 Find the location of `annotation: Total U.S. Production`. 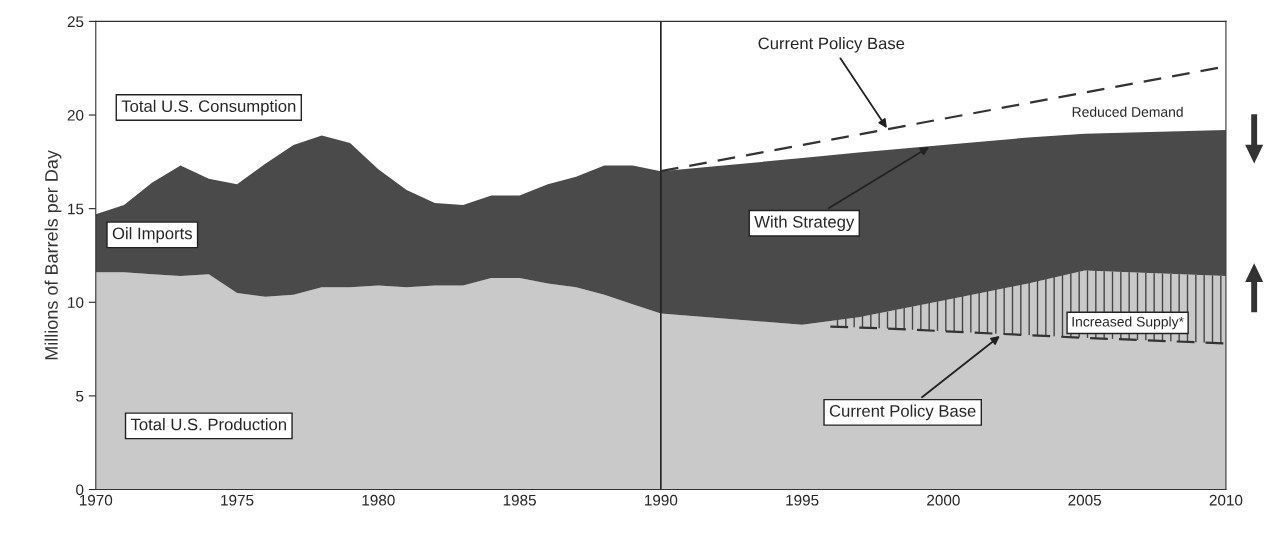

annotation: Total U.S. Production is located at coordinates (208, 424).